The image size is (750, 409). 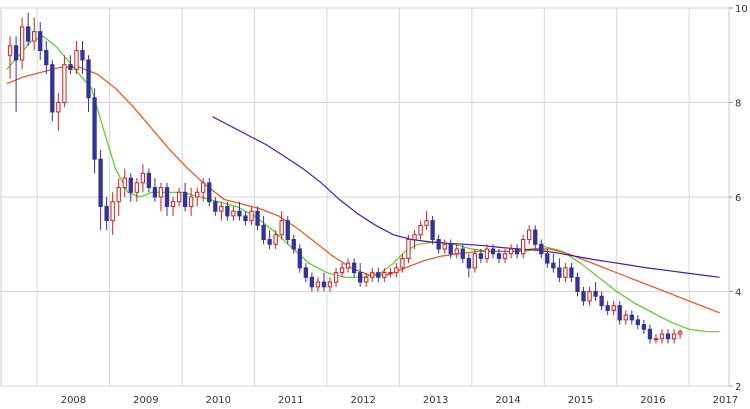 I want to click on y-tick-label: 8, so click(x=738, y=104).